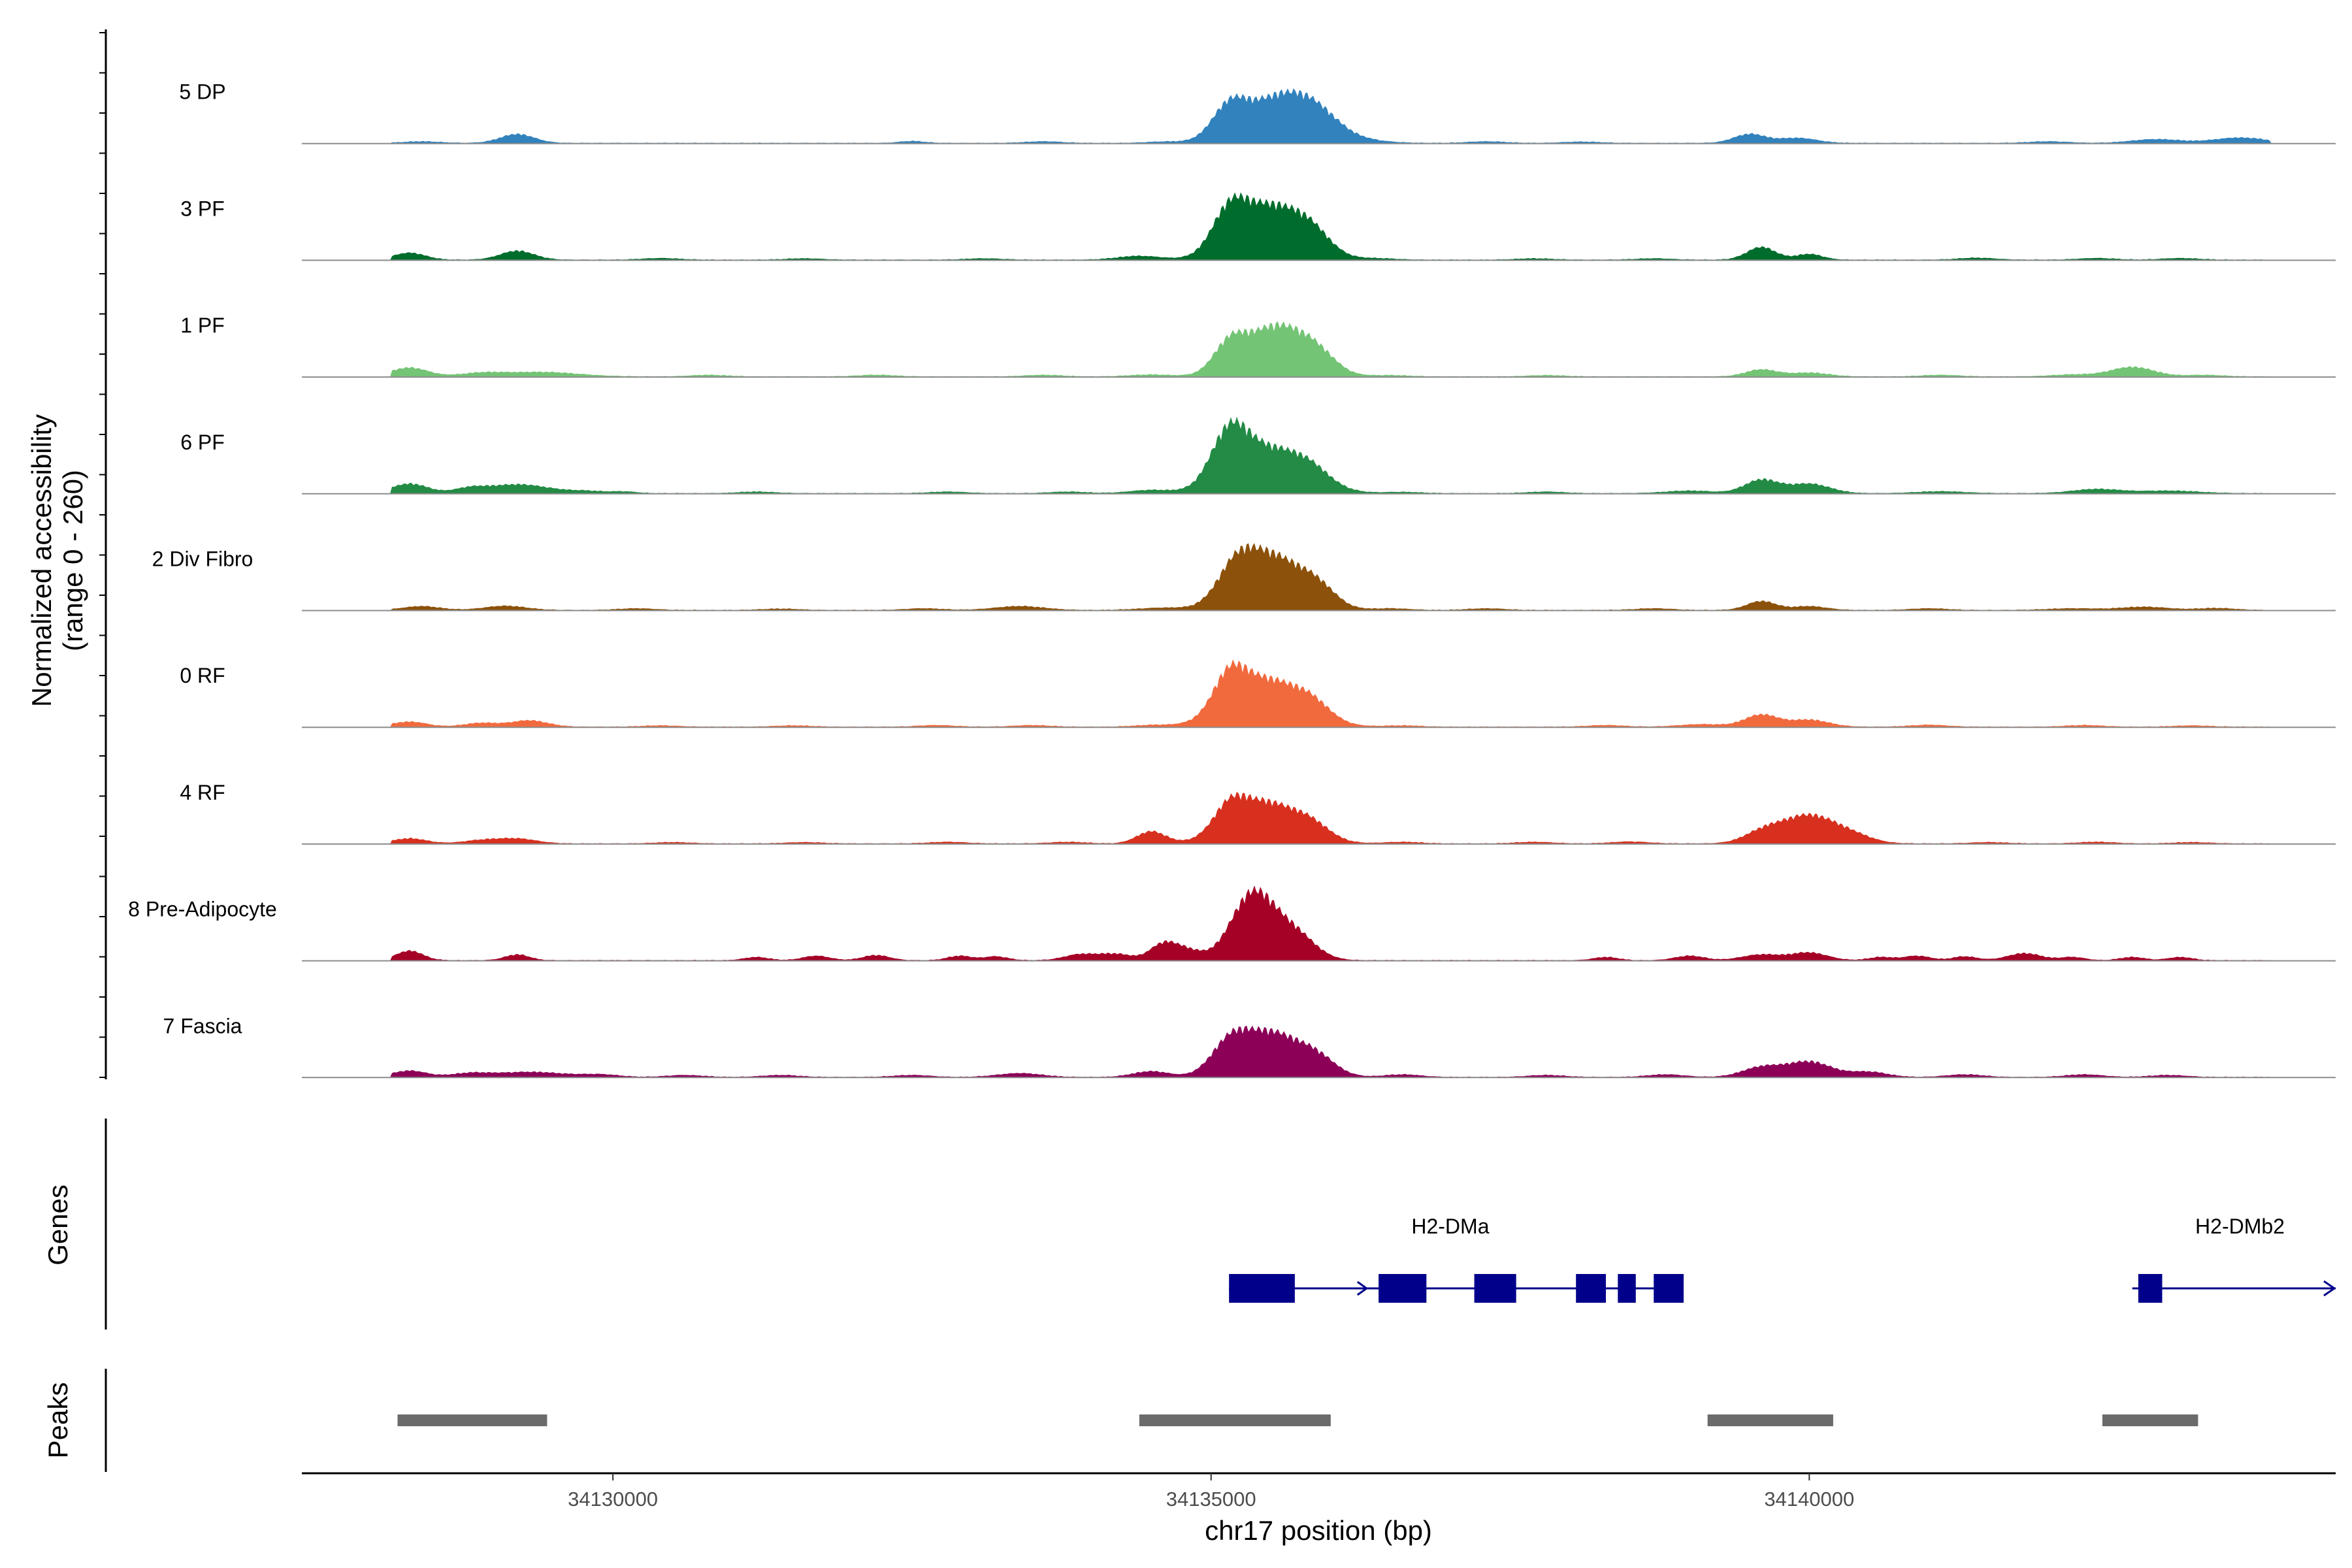 The height and width of the screenshot is (1568, 2352). I want to click on x-tick-label: 34130000, so click(613, 1499).